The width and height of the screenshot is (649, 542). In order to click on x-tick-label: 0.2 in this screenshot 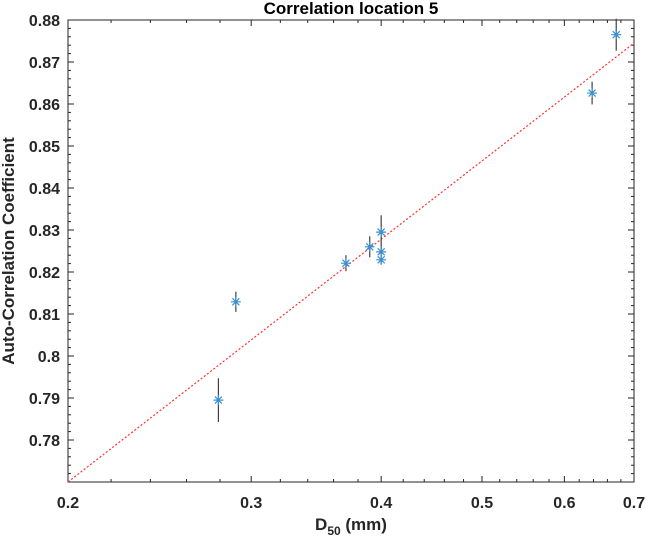, I will do `click(68, 503)`.